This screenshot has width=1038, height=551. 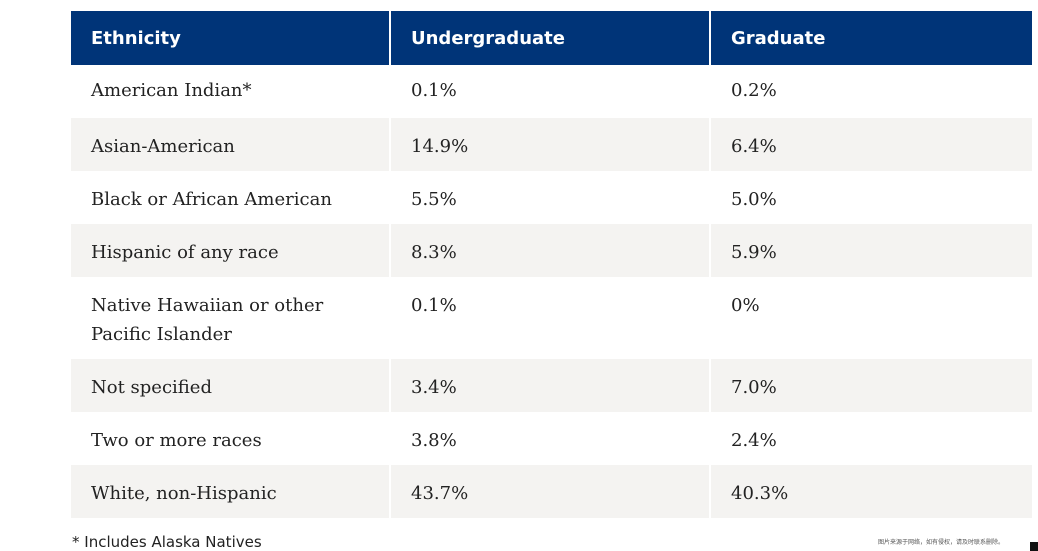 I want to click on cell-undergraduate: 3.8%, so click(x=551, y=438).